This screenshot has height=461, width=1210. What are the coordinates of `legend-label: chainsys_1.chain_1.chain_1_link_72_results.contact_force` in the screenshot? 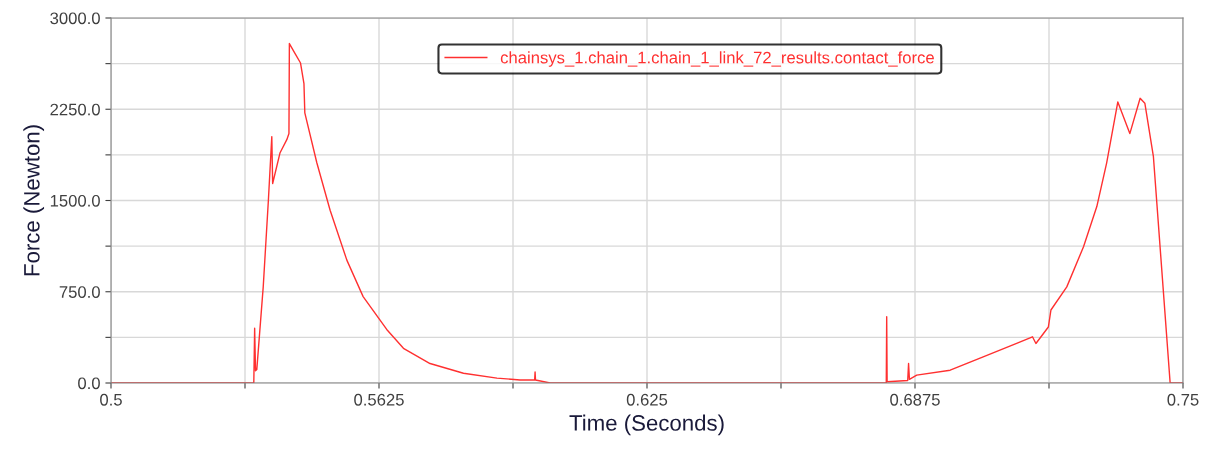 It's located at (717, 59).